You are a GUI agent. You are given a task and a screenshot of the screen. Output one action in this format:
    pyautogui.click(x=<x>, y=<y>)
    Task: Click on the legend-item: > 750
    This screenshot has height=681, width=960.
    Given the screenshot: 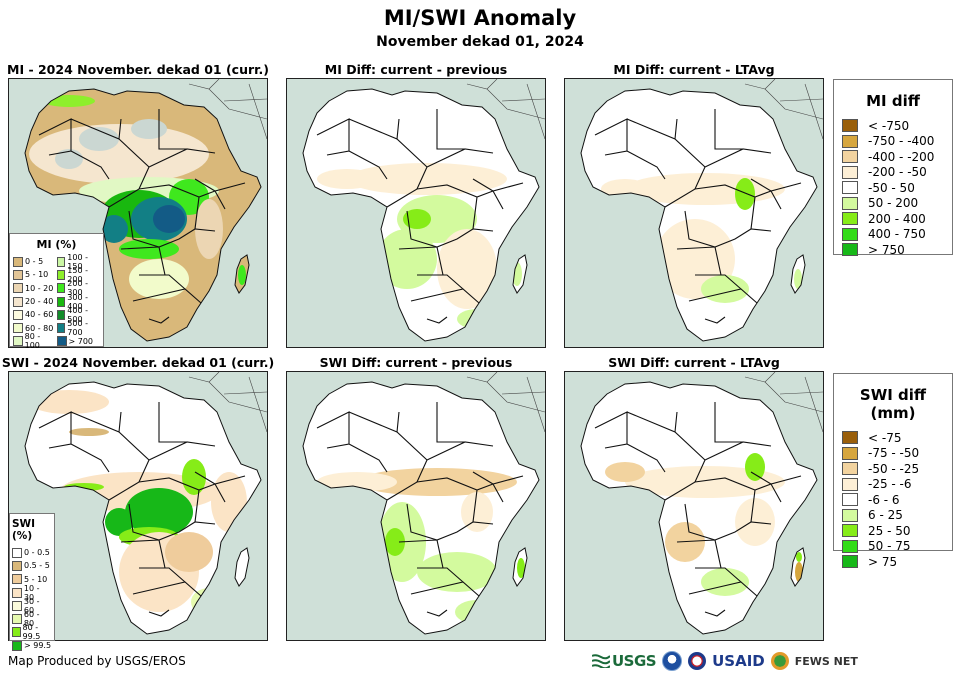 What is the action you would take?
    pyautogui.click(x=893, y=250)
    